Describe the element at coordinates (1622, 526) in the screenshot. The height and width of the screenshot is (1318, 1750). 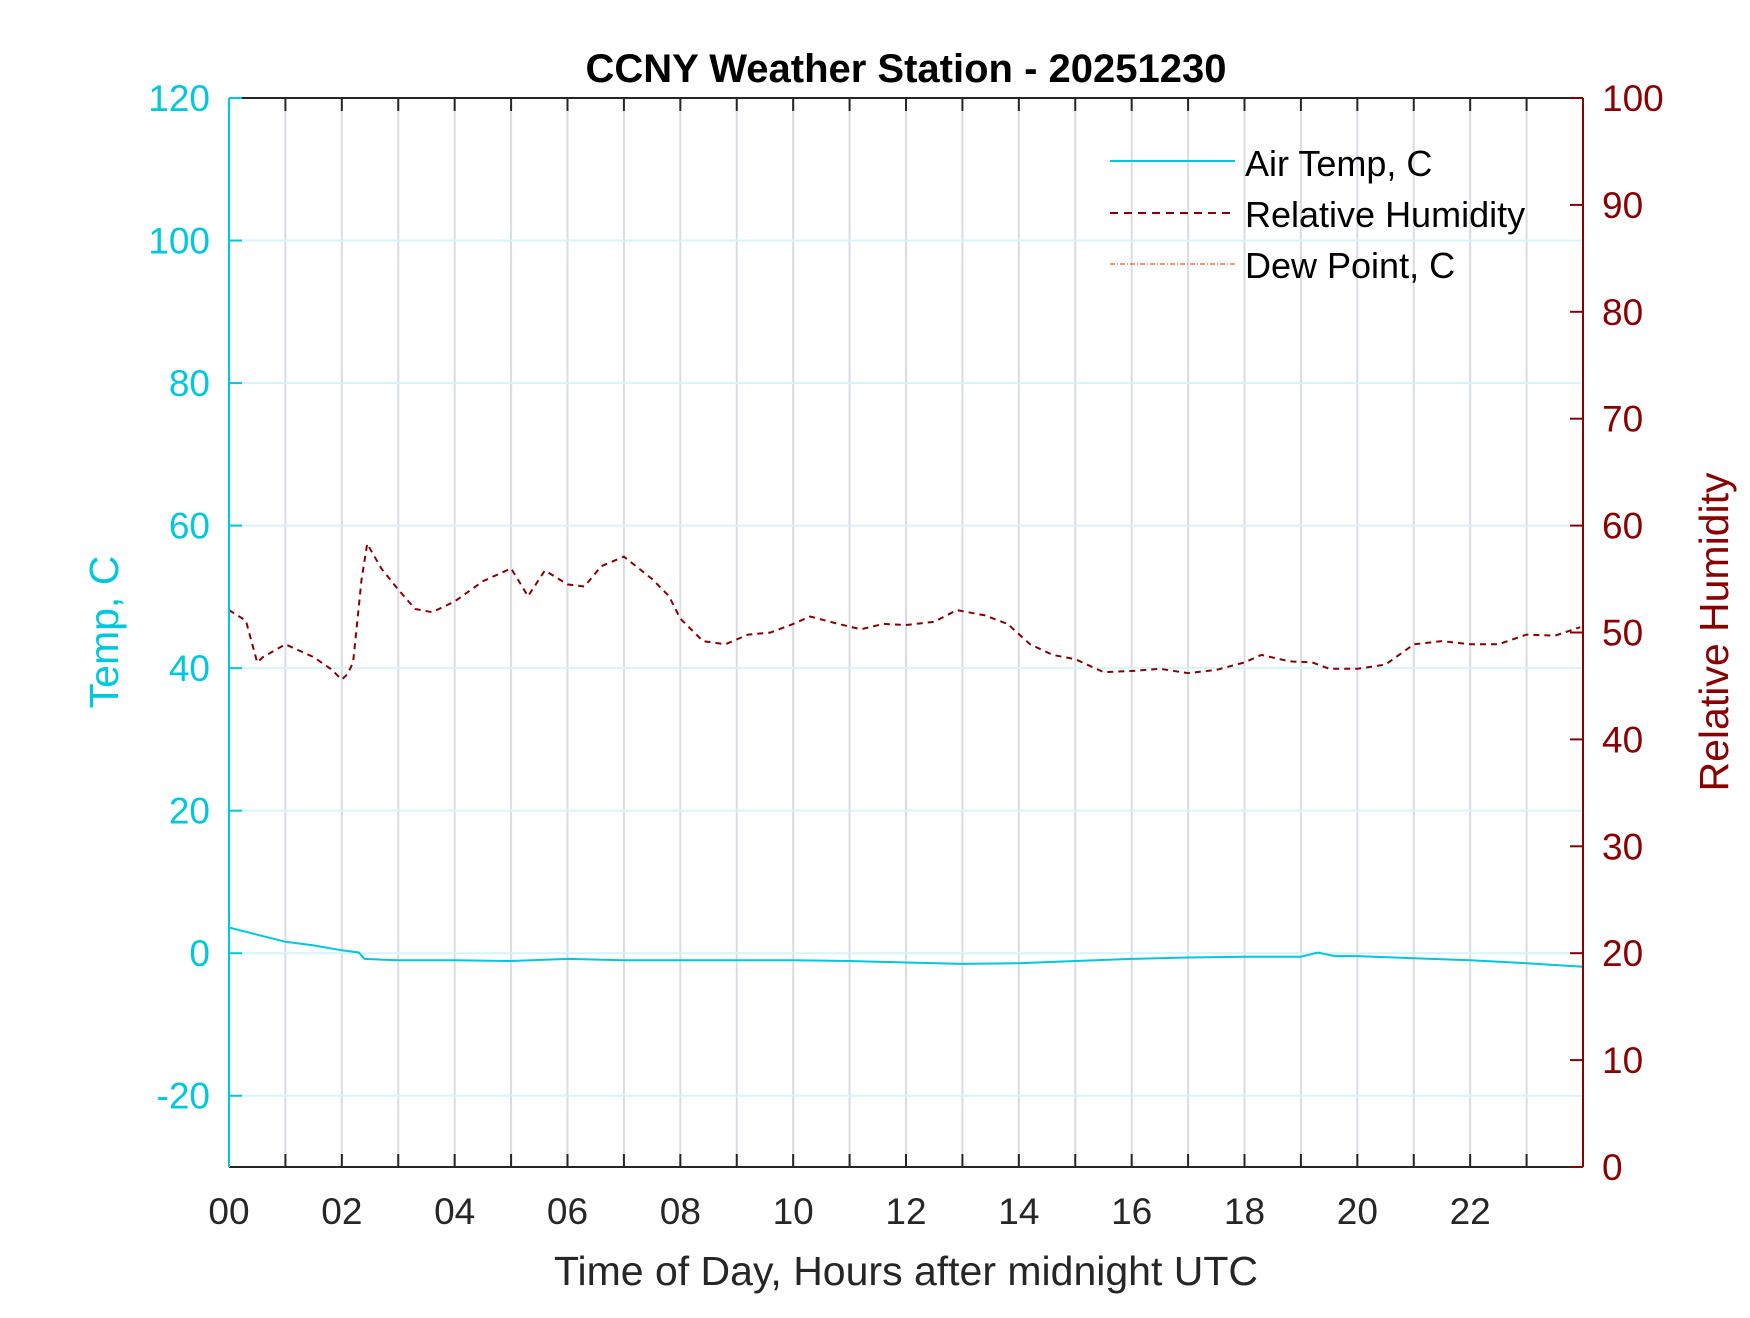
I see `y-tick-label-right: 60` at that location.